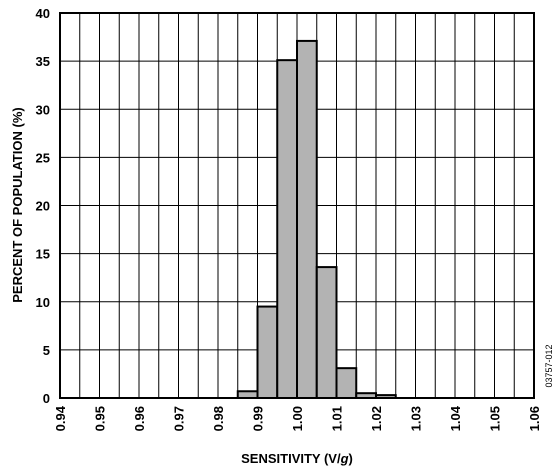  Describe the element at coordinates (495, 418) in the screenshot. I see `x-tick-label: 1.05` at that location.